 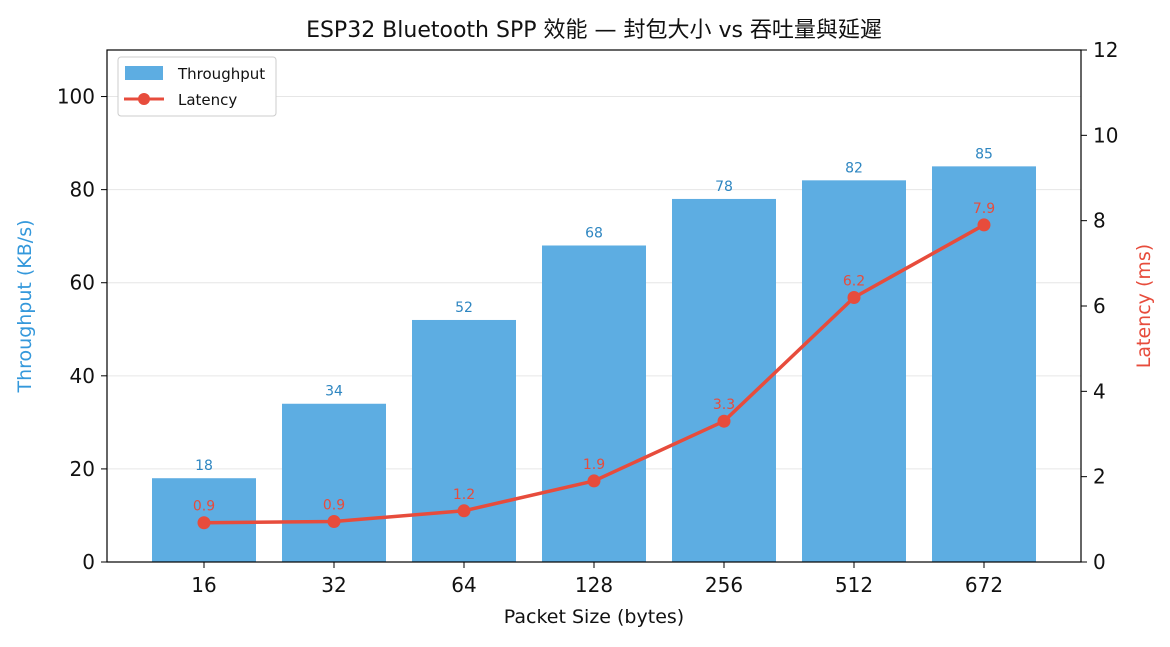 What do you see at coordinates (1099, 477) in the screenshot?
I see `y2-tick-label: 2` at bounding box center [1099, 477].